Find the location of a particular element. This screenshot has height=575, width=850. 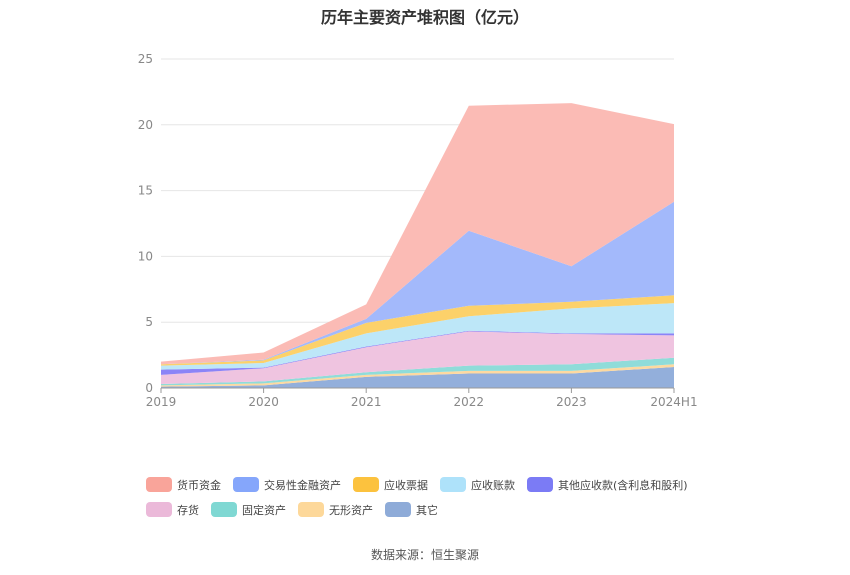

legend-item: 无形资产 is located at coordinates (335, 510).